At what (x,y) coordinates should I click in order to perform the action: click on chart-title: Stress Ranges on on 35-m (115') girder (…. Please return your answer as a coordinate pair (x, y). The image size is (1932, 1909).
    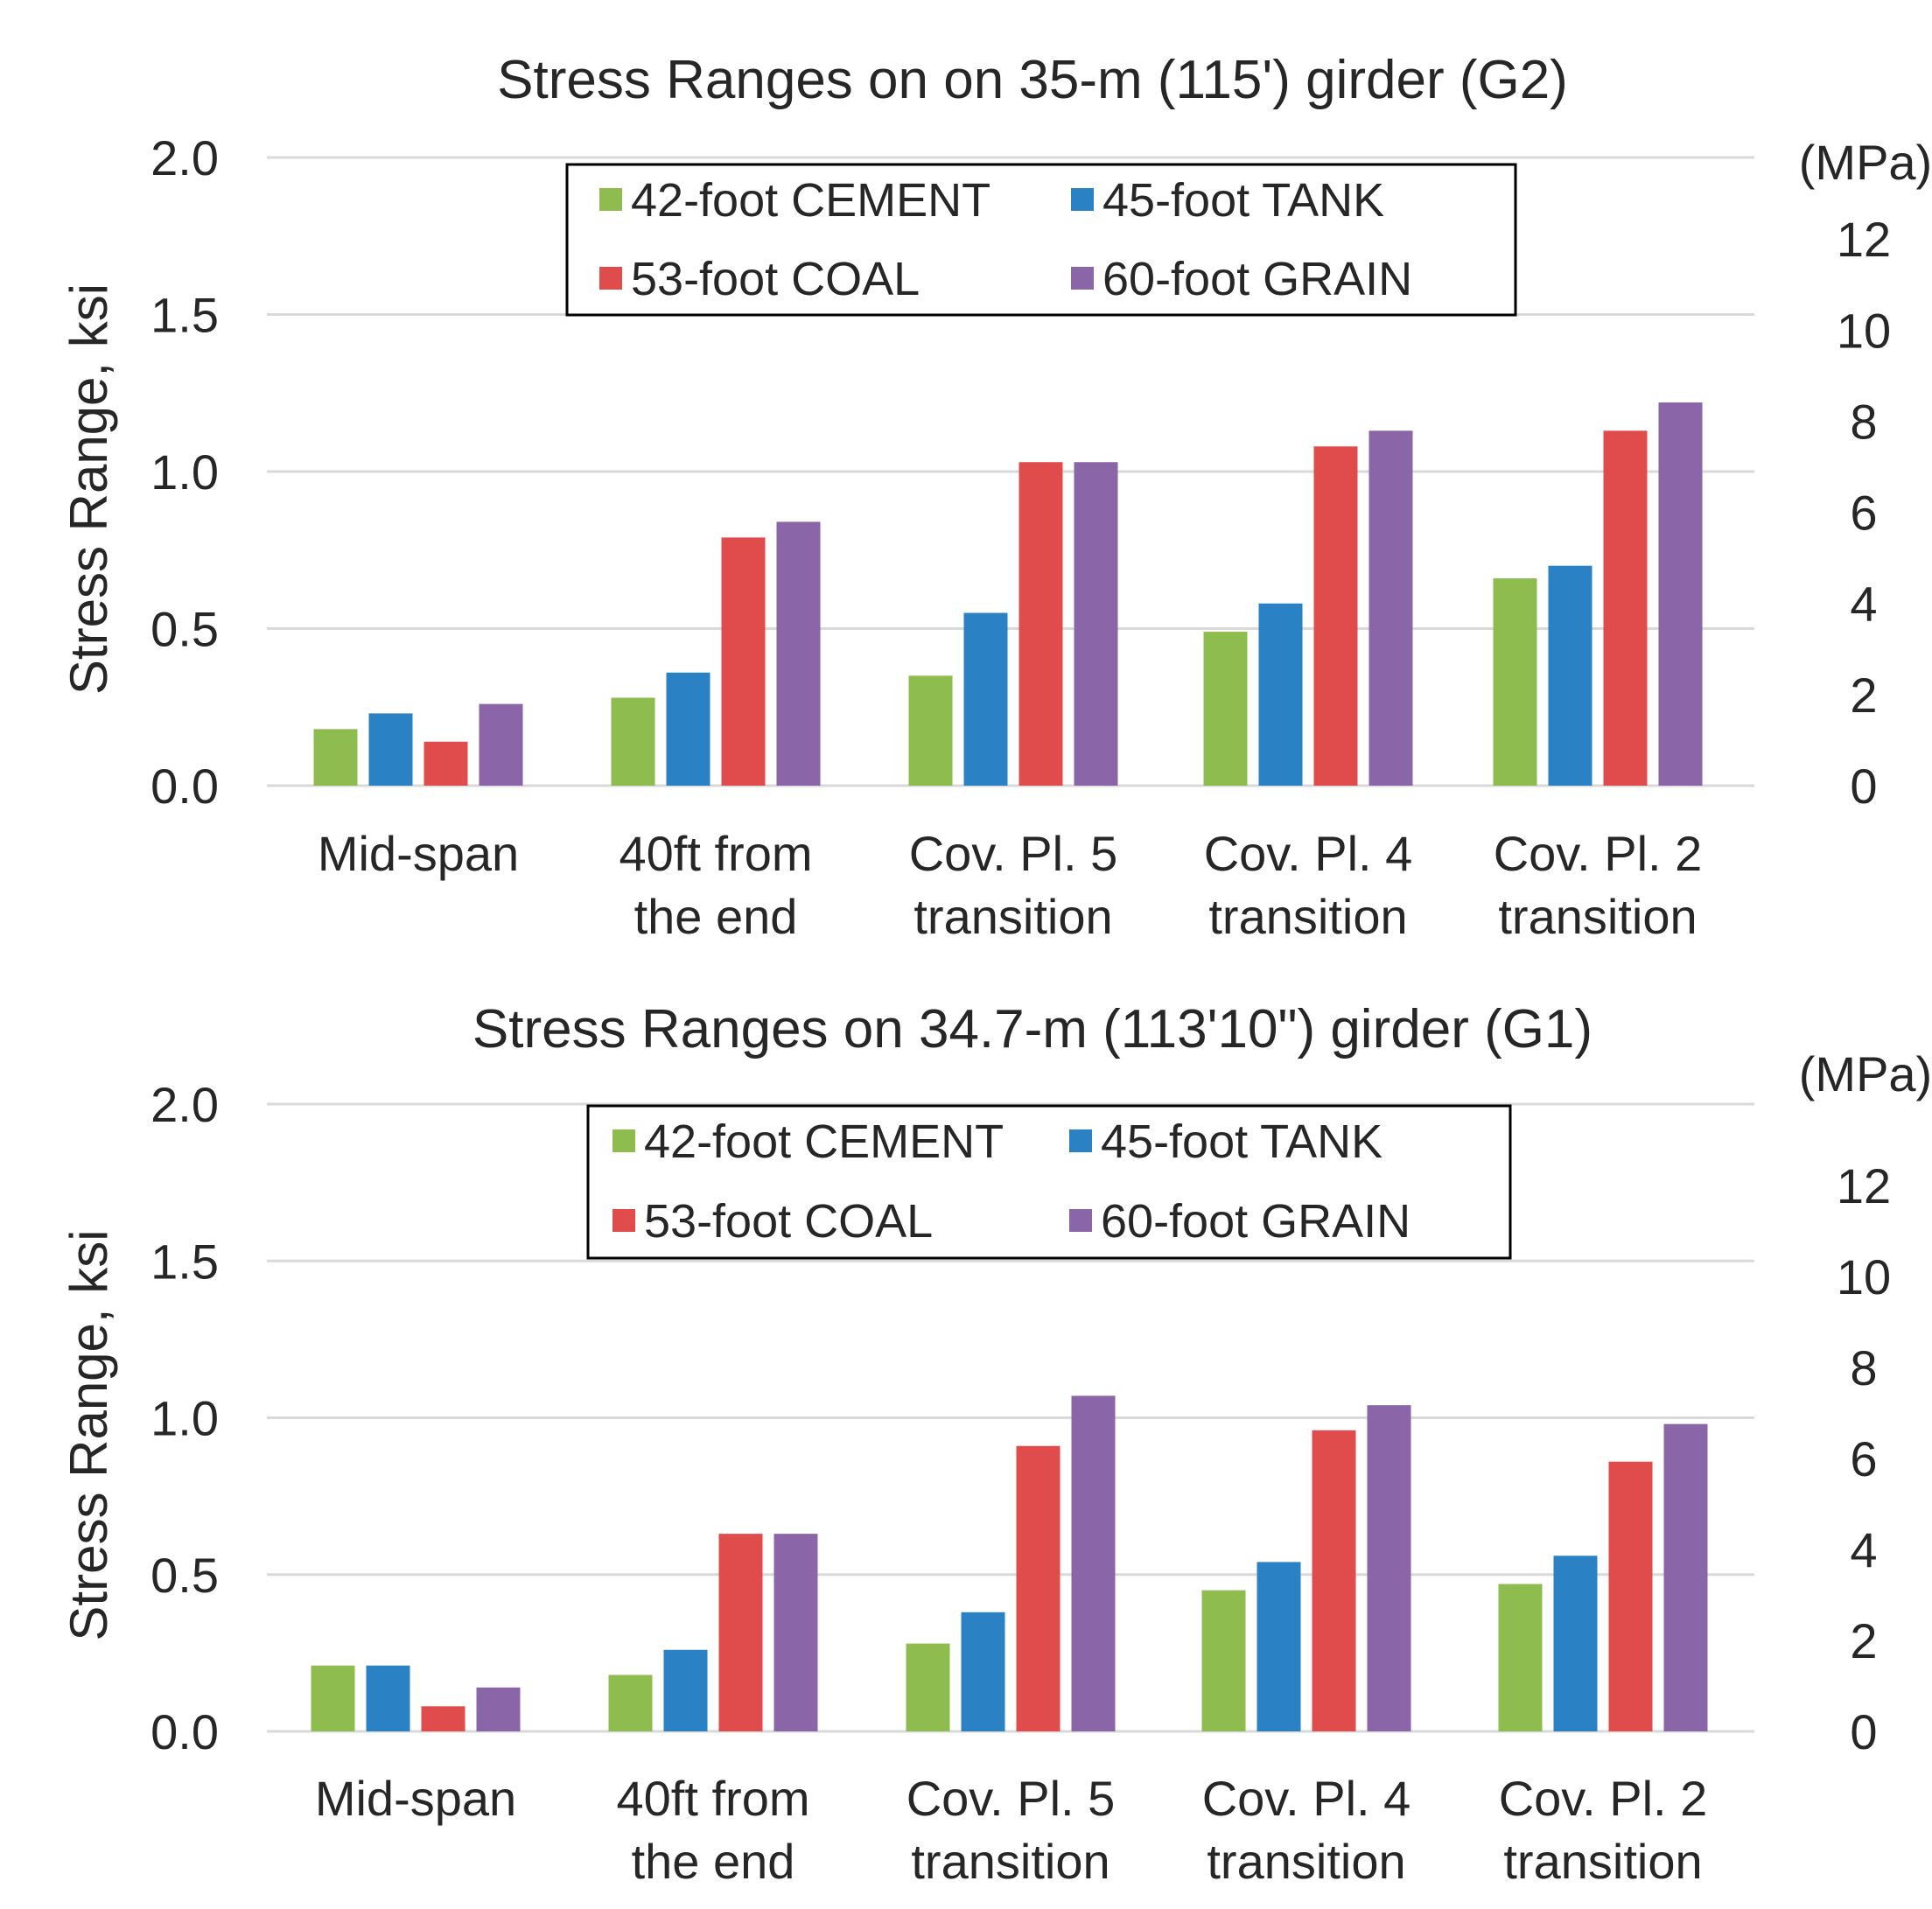
    Looking at the image, I should click on (1032, 80).